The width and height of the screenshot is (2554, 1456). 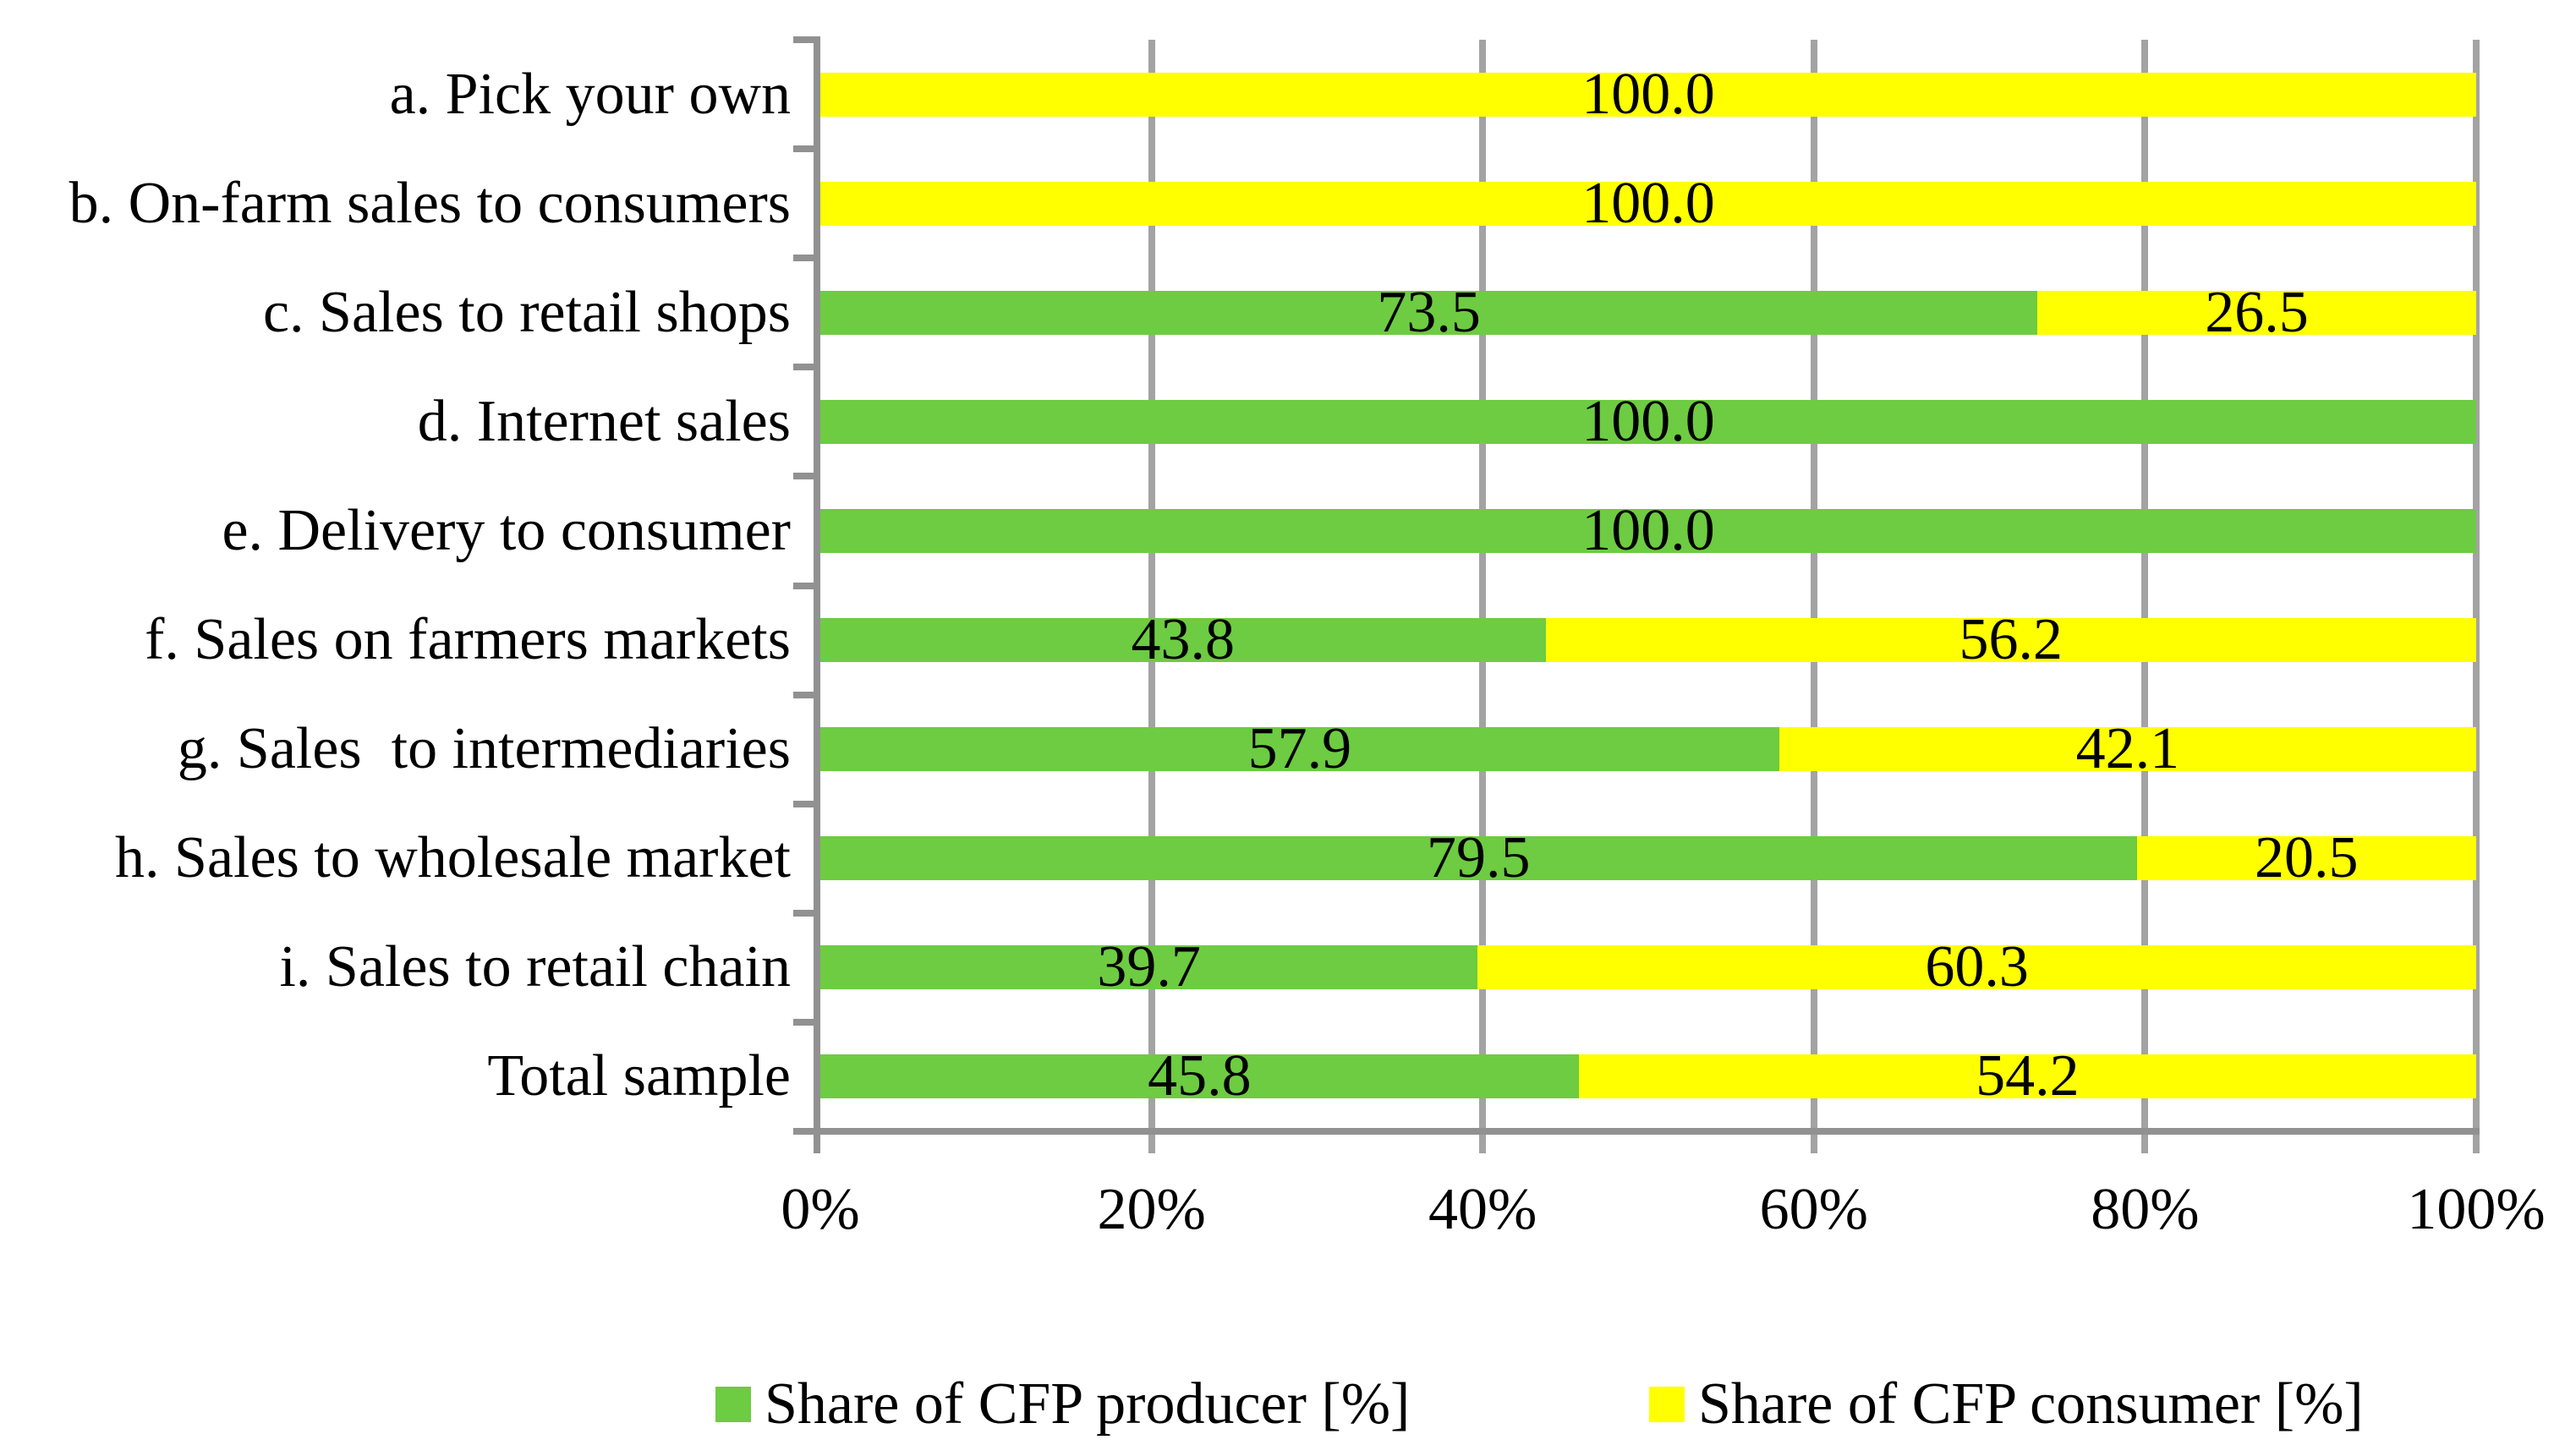 What do you see at coordinates (1151, 1209) in the screenshot?
I see `x-tick-label: 20%` at bounding box center [1151, 1209].